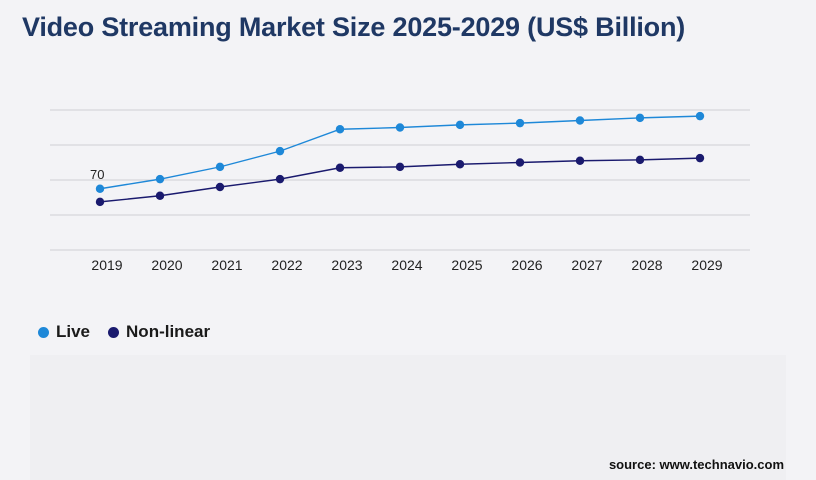 This screenshot has height=480, width=816. Describe the element at coordinates (168, 331) in the screenshot. I see `legend-label-nonlinear: Non-linear` at that location.